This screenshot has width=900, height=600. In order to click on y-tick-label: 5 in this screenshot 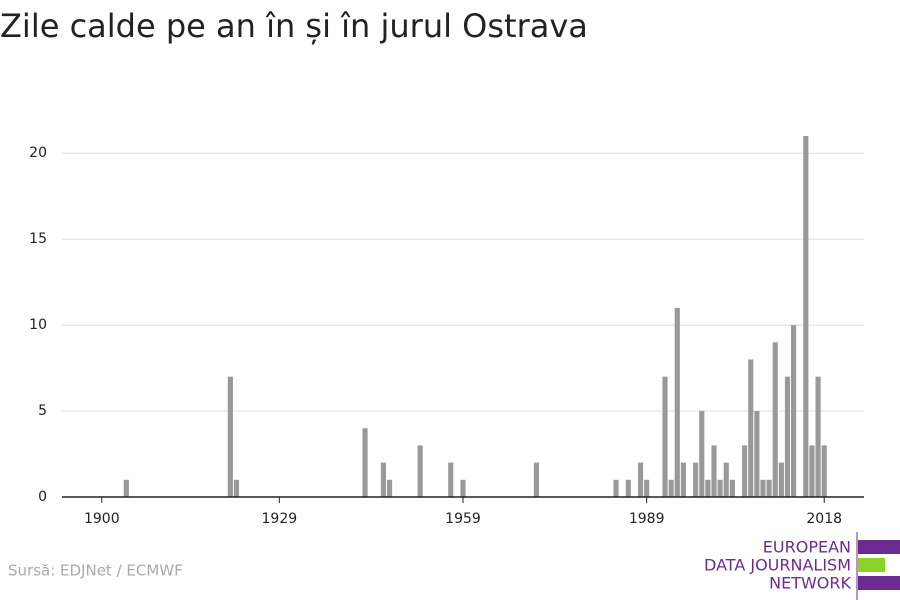, I will do `click(42, 411)`.